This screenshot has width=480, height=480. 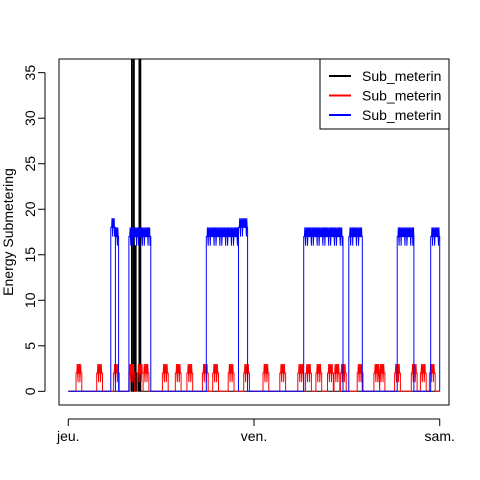 What do you see at coordinates (30, 73) in the screenshot?
I see `y-tick-label: 35` at bounding box center [30, 73].